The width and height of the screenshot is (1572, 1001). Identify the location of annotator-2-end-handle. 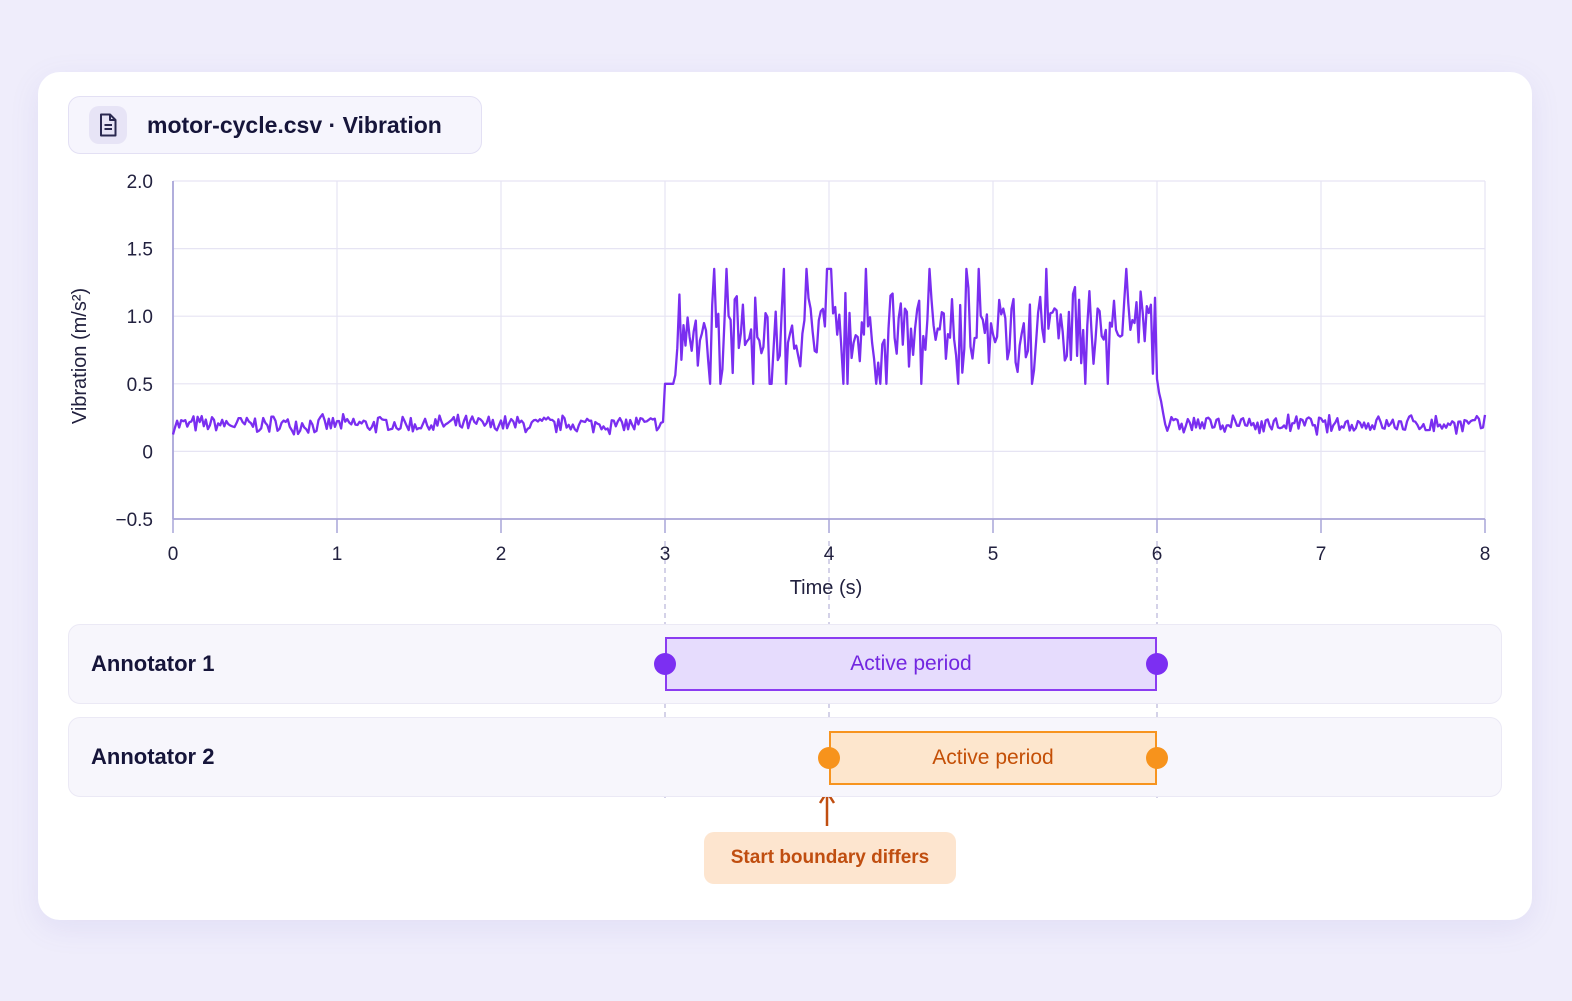
(1157, 758).